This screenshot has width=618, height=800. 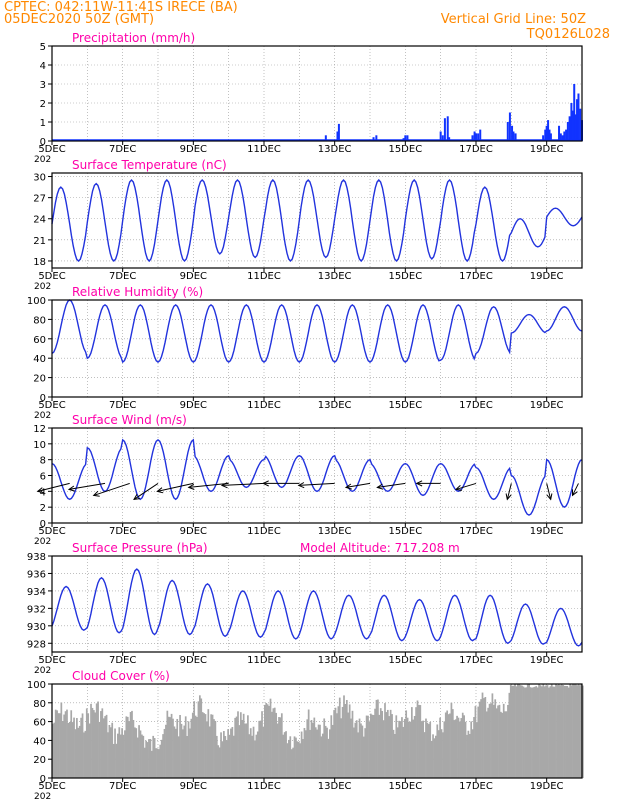 What do you see at coordinates (43, 47) in the screenshot?
I see `y-tick-label: 5` at bounding box center [43, 47].